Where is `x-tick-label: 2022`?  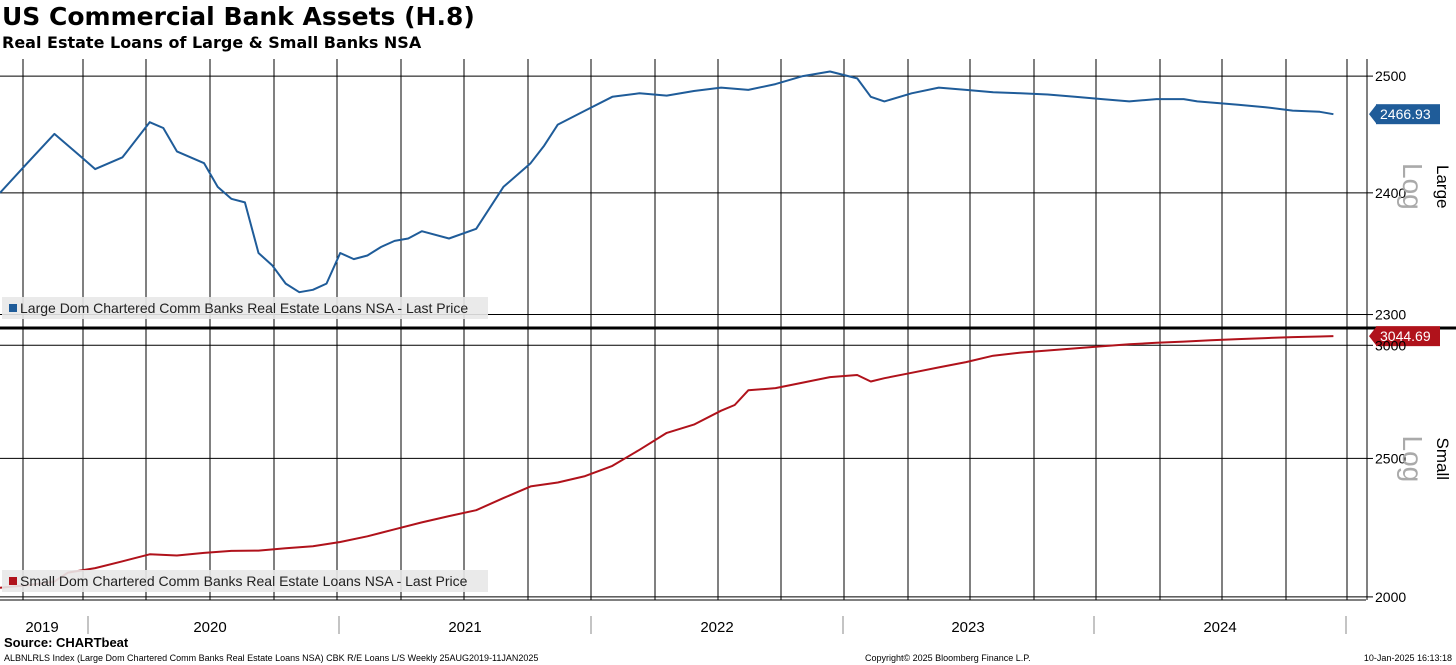
x-tick-label: 2022 is located at coordinates (716, 627).